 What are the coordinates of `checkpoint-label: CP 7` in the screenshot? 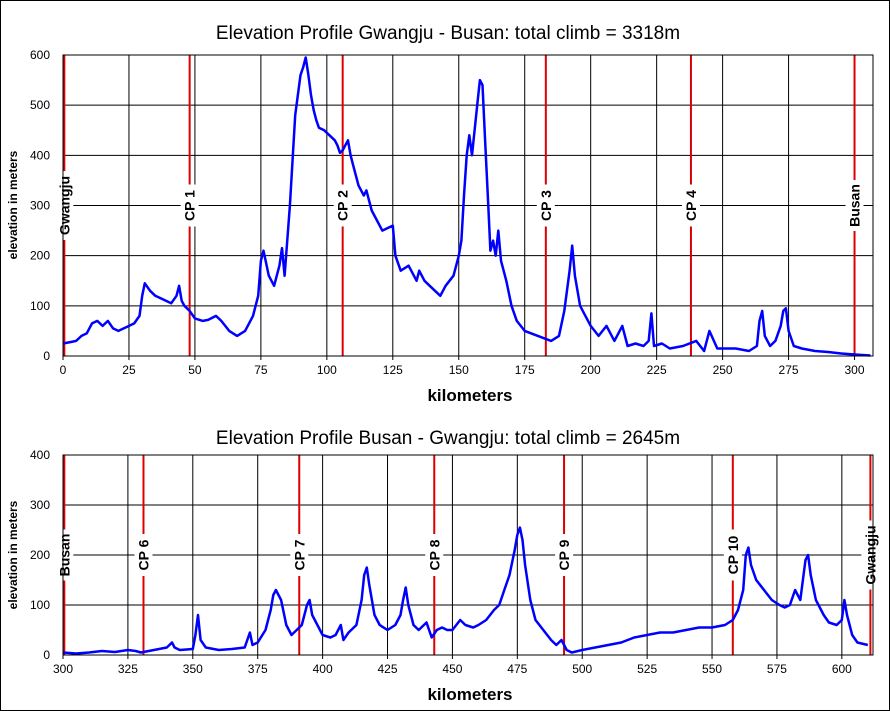 It's located at (299, 554).